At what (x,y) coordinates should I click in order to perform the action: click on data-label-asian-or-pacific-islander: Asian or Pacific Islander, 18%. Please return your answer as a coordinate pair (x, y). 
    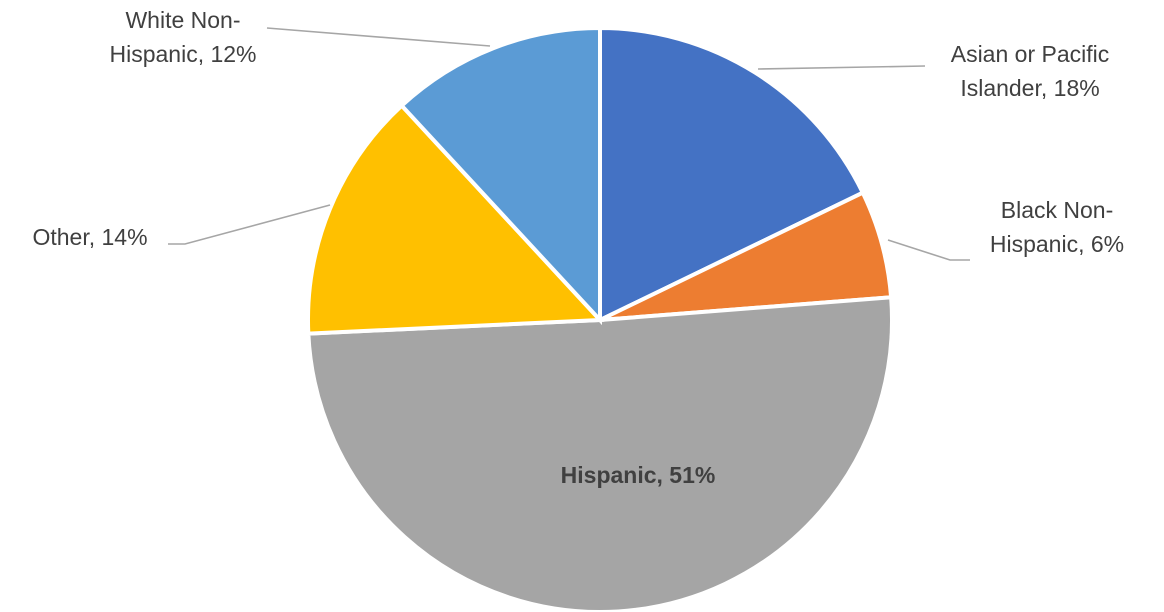
    Looking at the image, I should click on (1030, 71).